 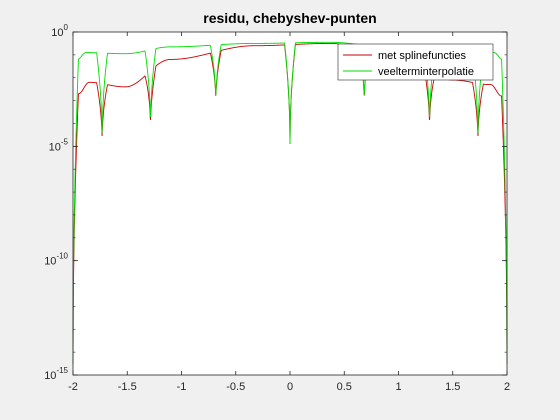 I want to click on x-tick-label: 0.5, so click(x=344, y=387).